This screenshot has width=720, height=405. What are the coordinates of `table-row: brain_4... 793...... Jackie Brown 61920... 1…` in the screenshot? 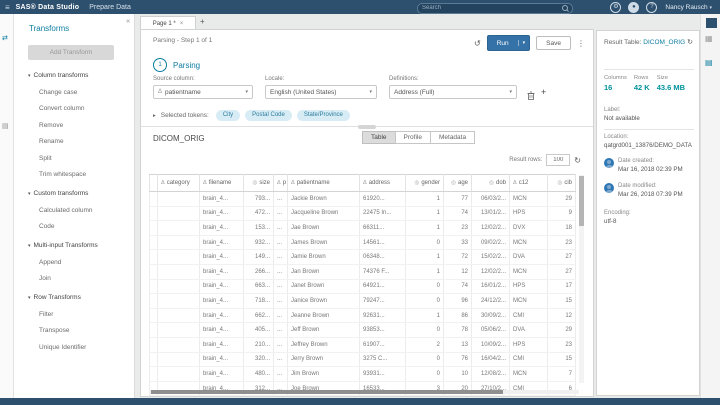 It's located at (362, 199).